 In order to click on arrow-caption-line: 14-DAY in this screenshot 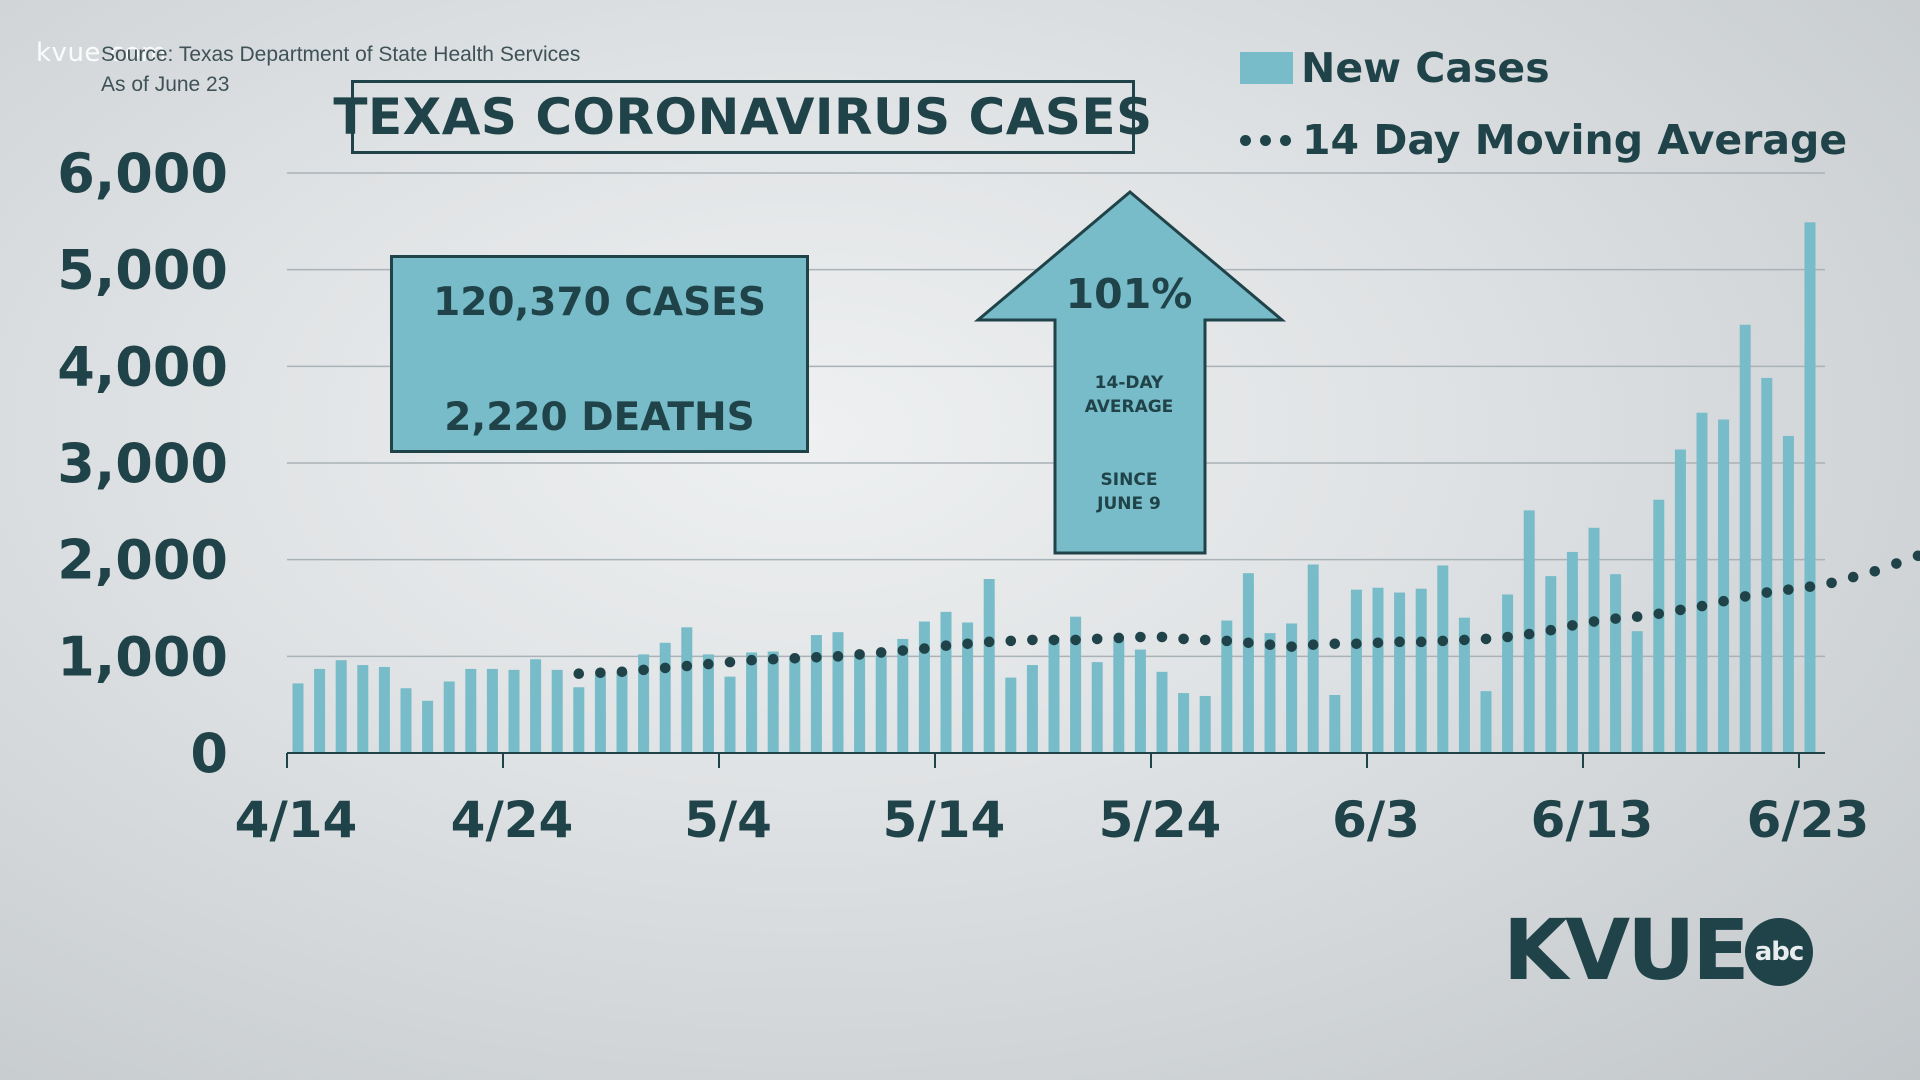, I will do `click(1129, 383)`.